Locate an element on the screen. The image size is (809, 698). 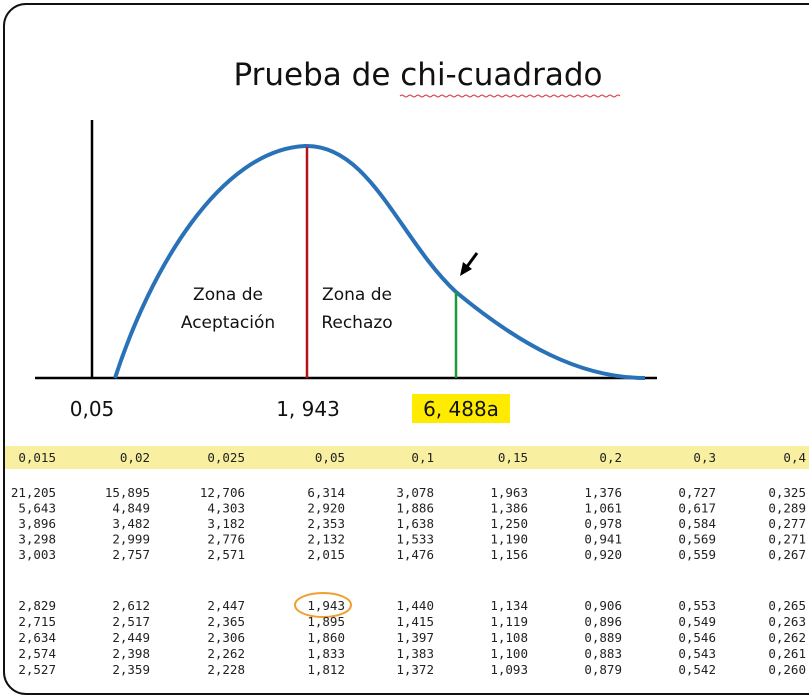
table-cell: 0,889 is located at coordinates (603, 637).